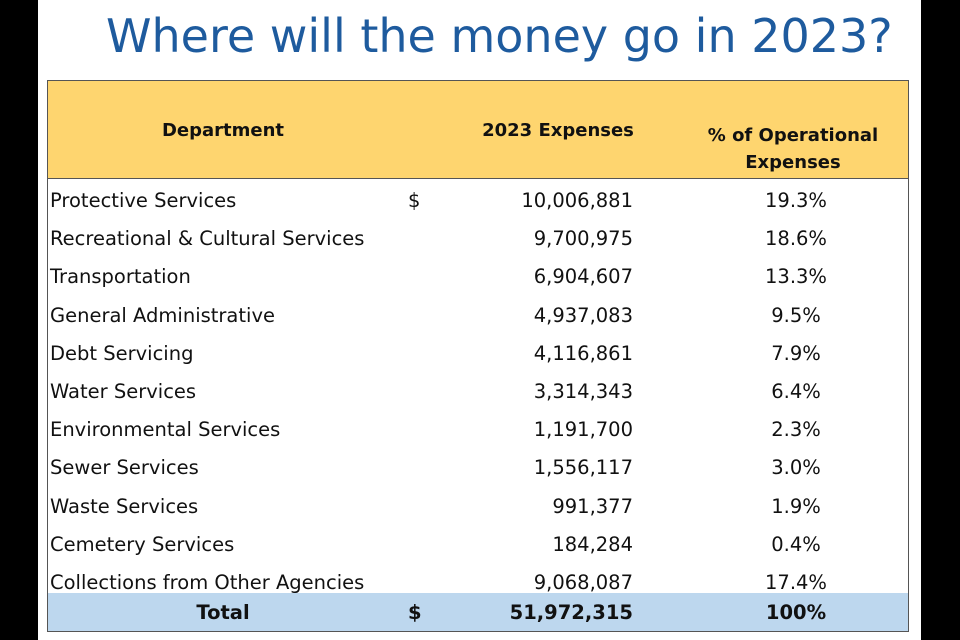 The width and height of the screenshot is (960, 640). What do you see at coordinates (478, 427) in the screenshot?
I see `table-row: Environmental Services 1,191,700 2.3%` at bounding box center [478, 427].